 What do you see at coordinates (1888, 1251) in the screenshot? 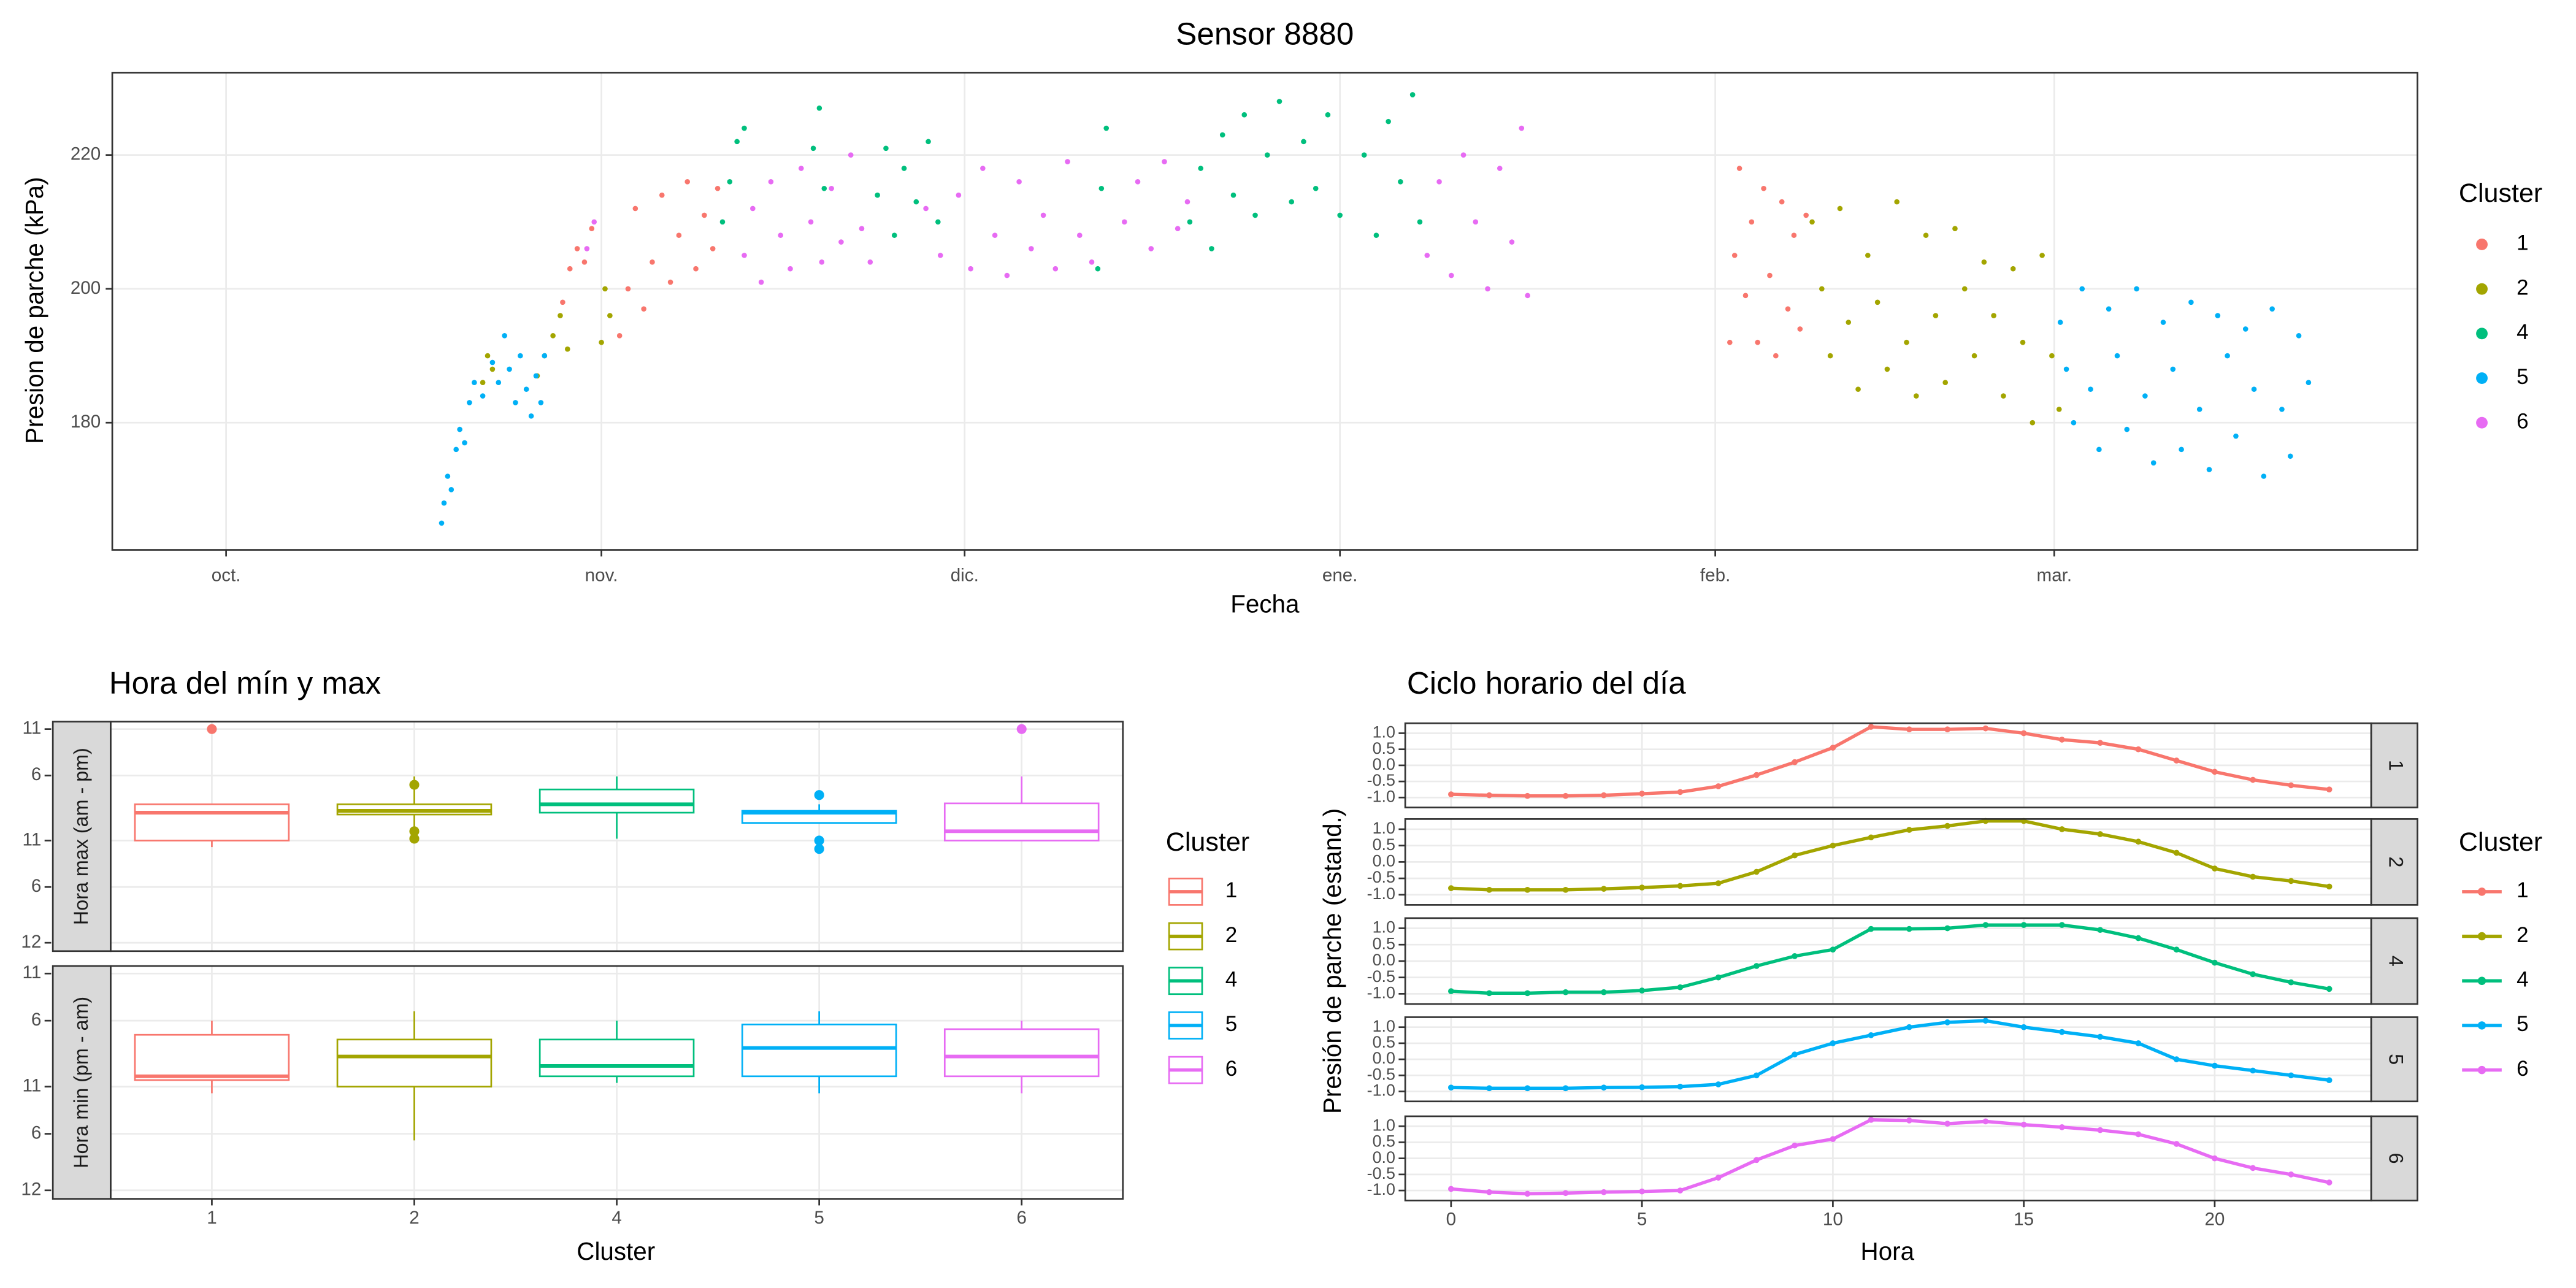
I see `x-axis-label: Hora` at bounding box center [1888, 1251].